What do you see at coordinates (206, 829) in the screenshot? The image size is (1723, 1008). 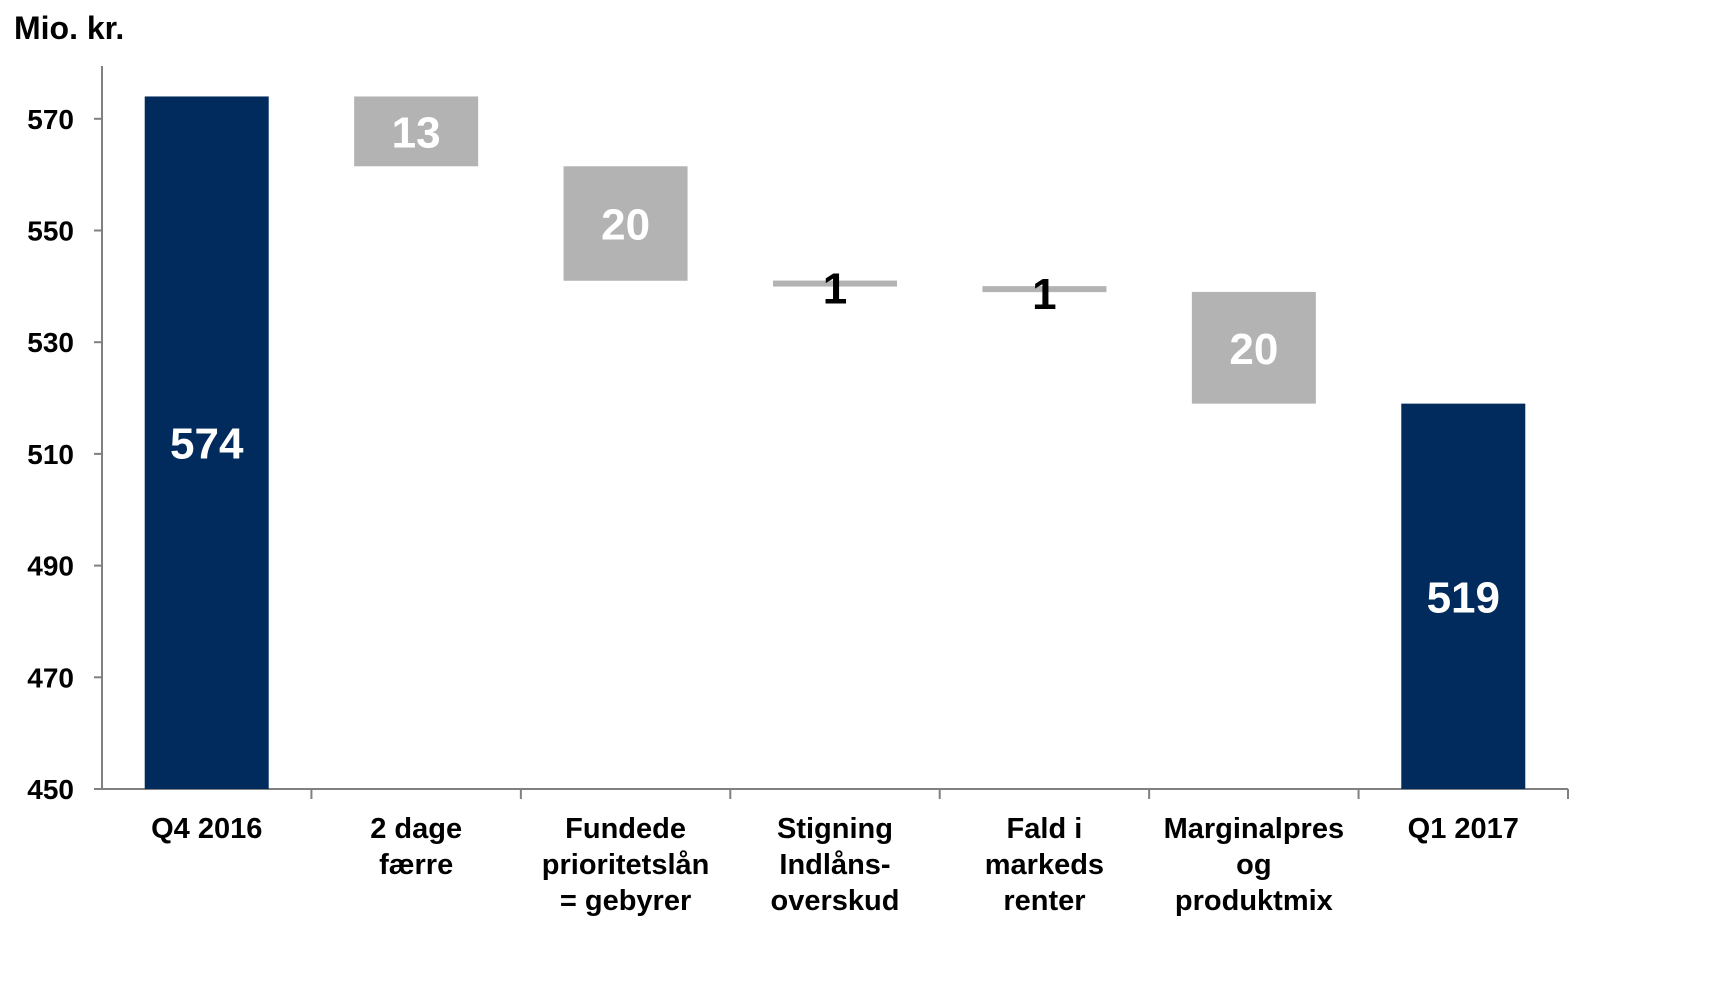 I see `x-tick-label: Q4 2016` at bounding box center [206, 829].